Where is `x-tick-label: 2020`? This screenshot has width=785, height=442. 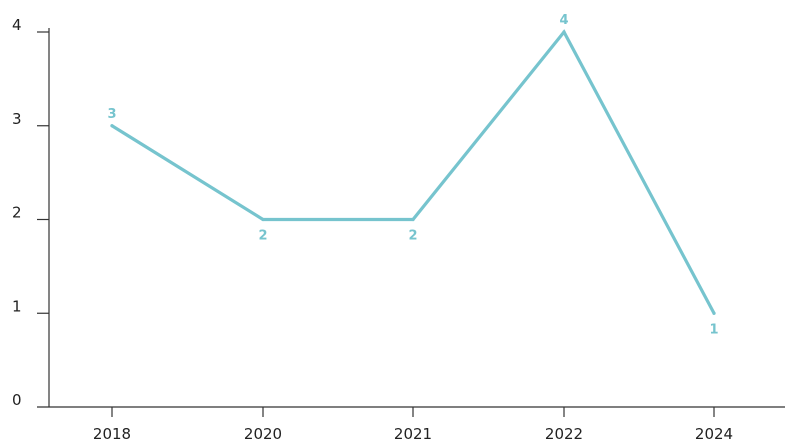 x-tick-label: 2020 is located at coordinates (263, 433).